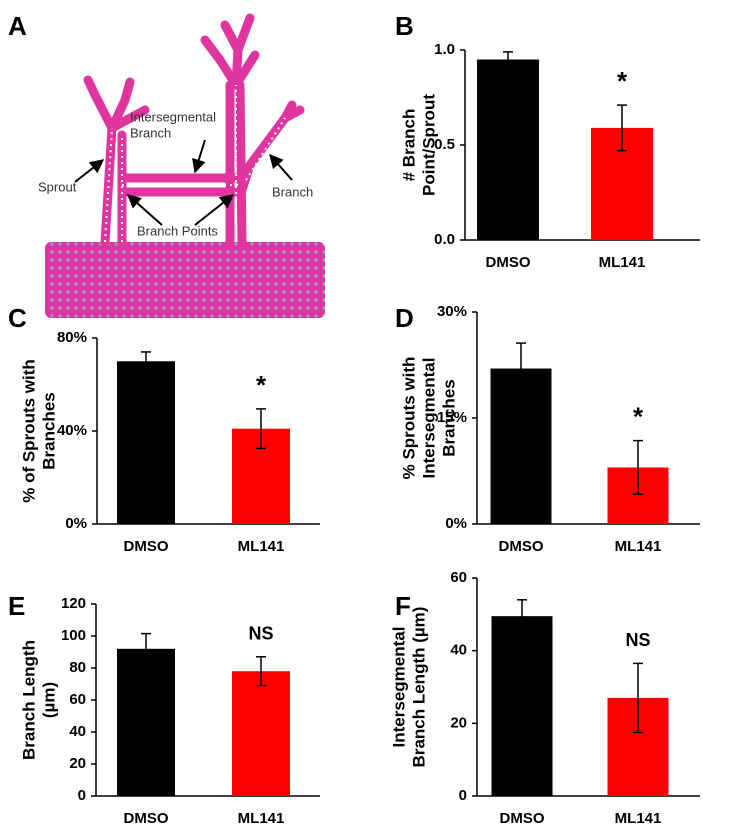  I want to click on y-tick-label: 80%, so click(72, 337).